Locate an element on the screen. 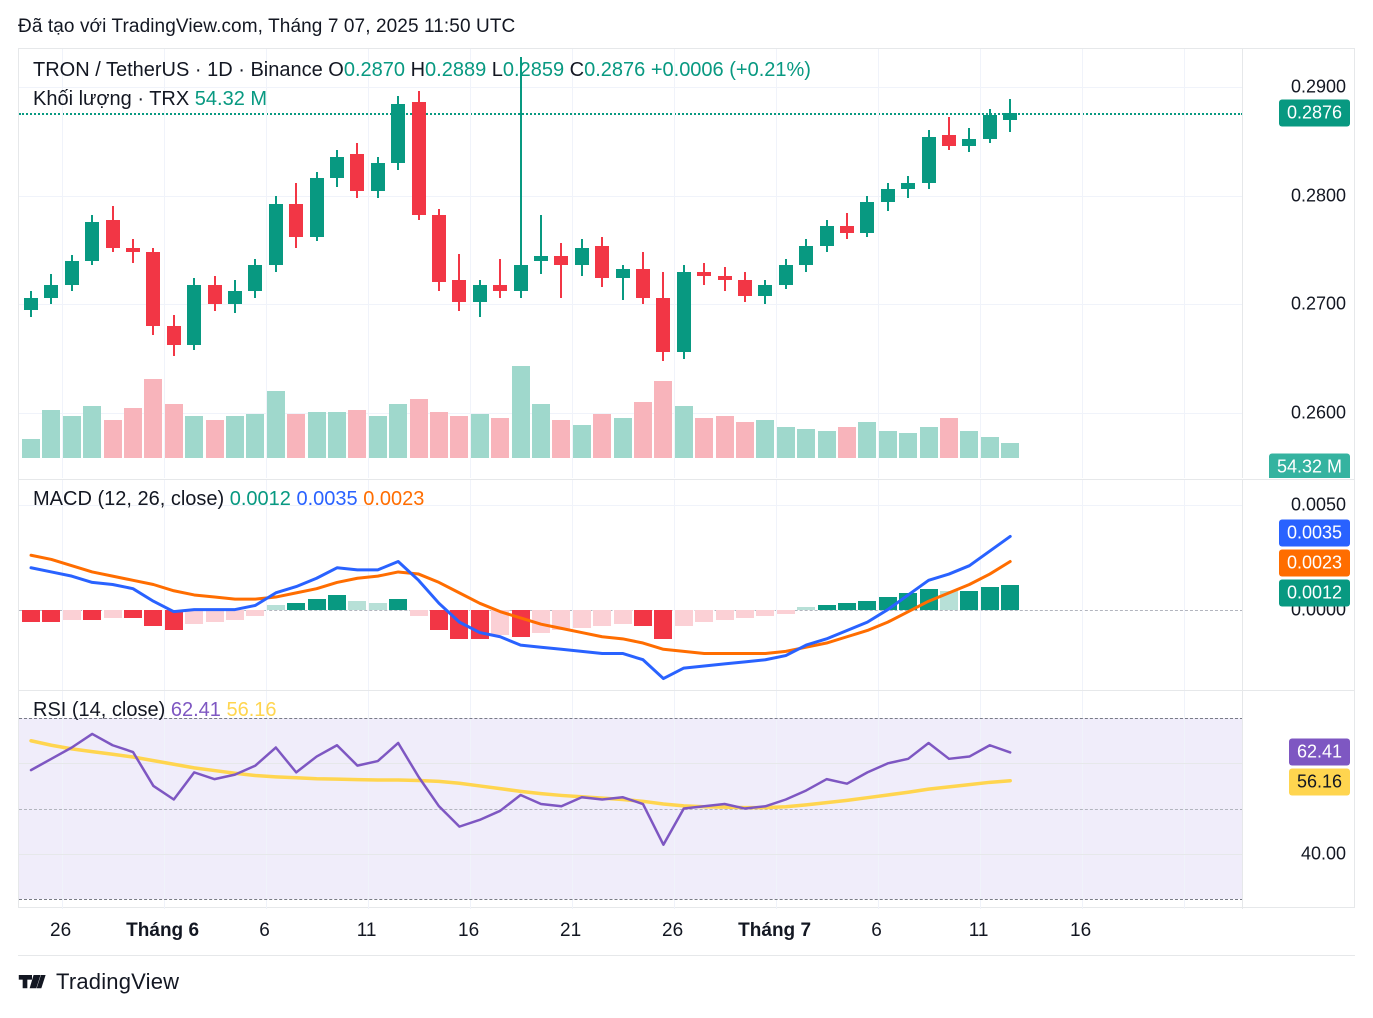 Image resolution: width=1373 pixels, height=1018 pixels. price-axis-label: 0.2800 is located at coordinates (1318, 195).